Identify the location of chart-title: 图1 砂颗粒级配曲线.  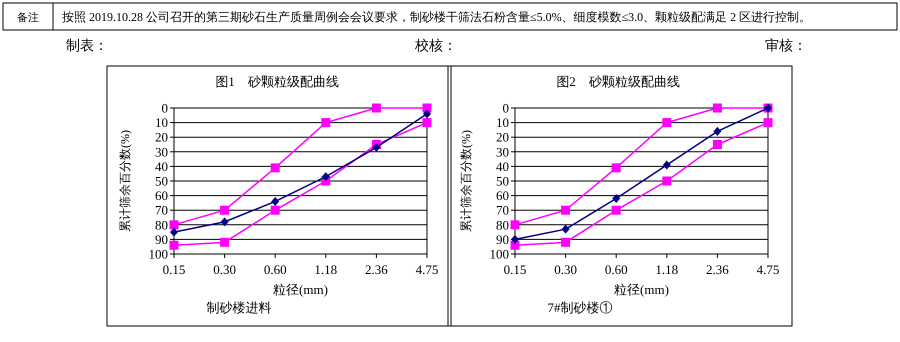
(277, 81).